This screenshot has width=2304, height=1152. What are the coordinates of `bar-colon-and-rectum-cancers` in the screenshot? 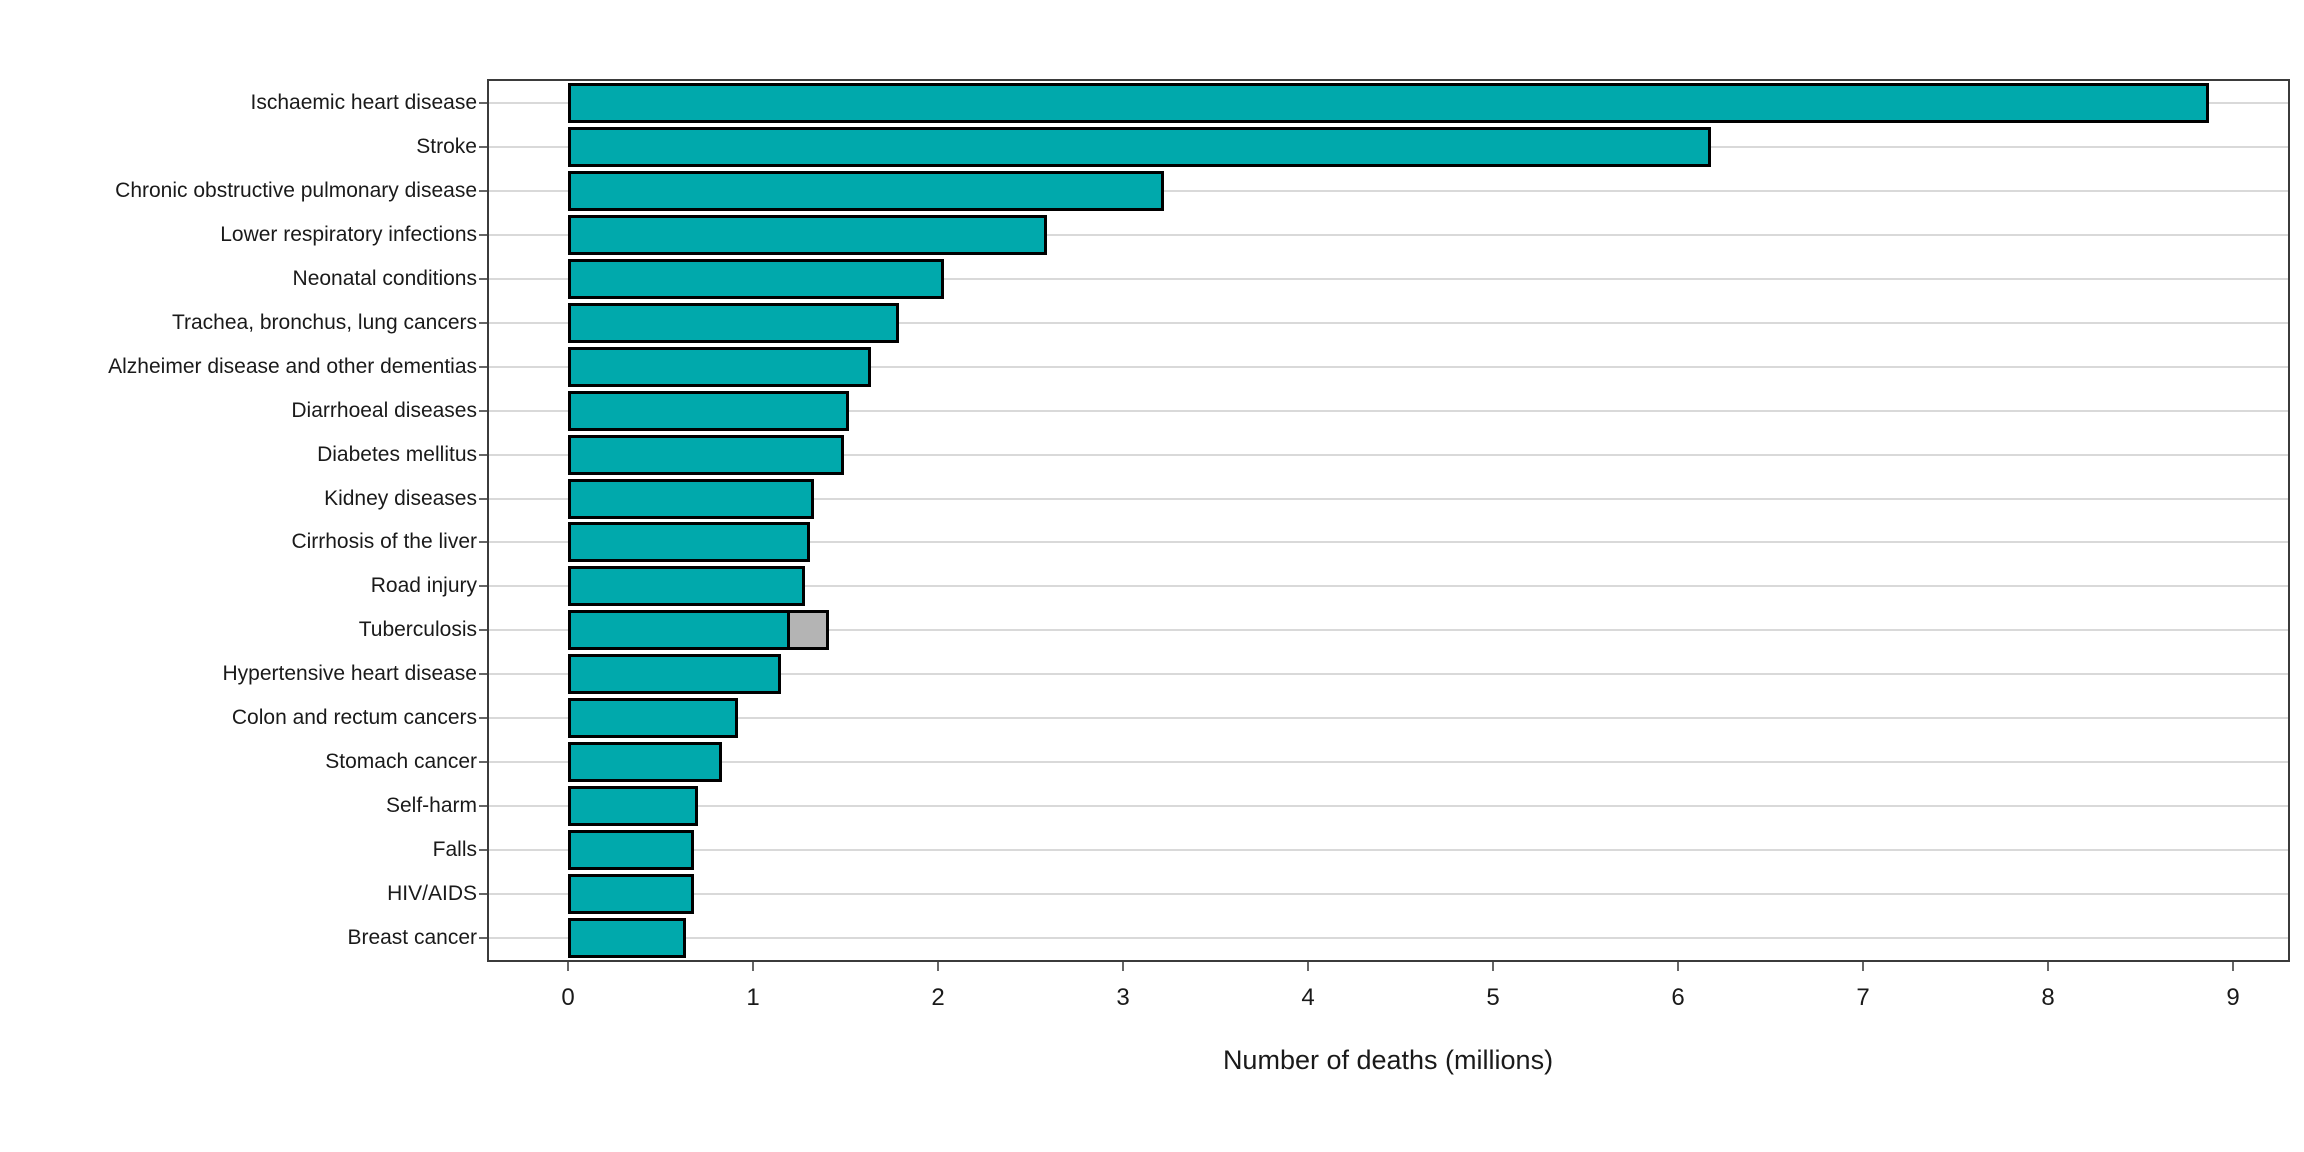 It's located at (653, 718).